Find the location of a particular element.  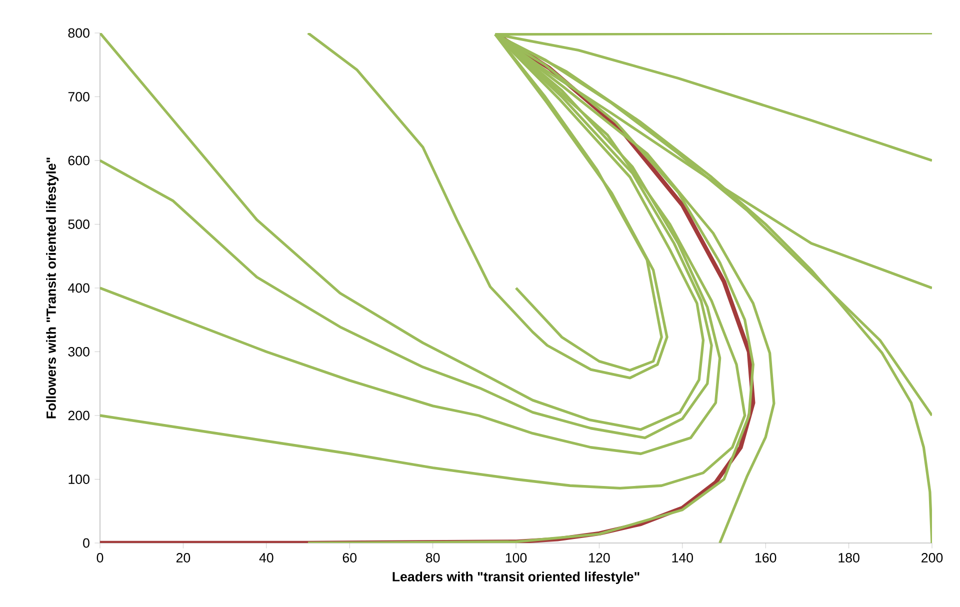

x-axis-title: Leaders with "transit oriented lifestyle" is located at coordinates (516, 578).